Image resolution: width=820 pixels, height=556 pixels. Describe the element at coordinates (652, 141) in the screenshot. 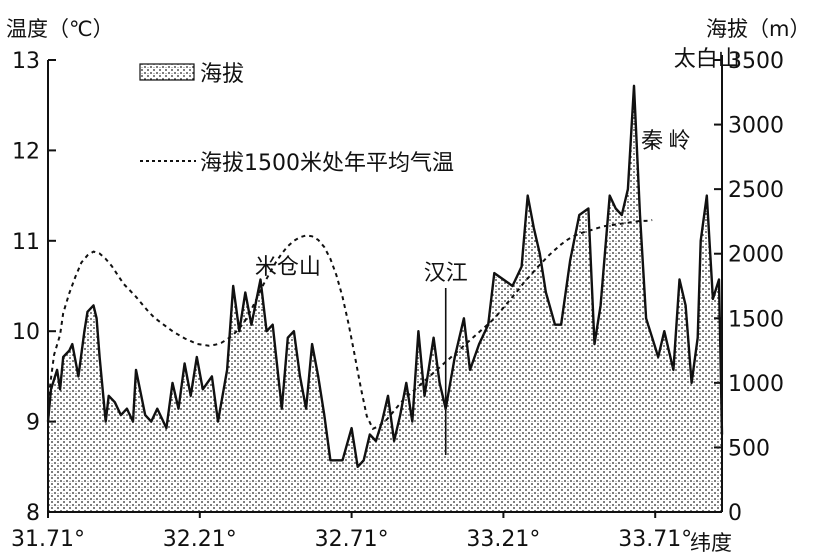

I see `annotation-label: 秦` at that location.